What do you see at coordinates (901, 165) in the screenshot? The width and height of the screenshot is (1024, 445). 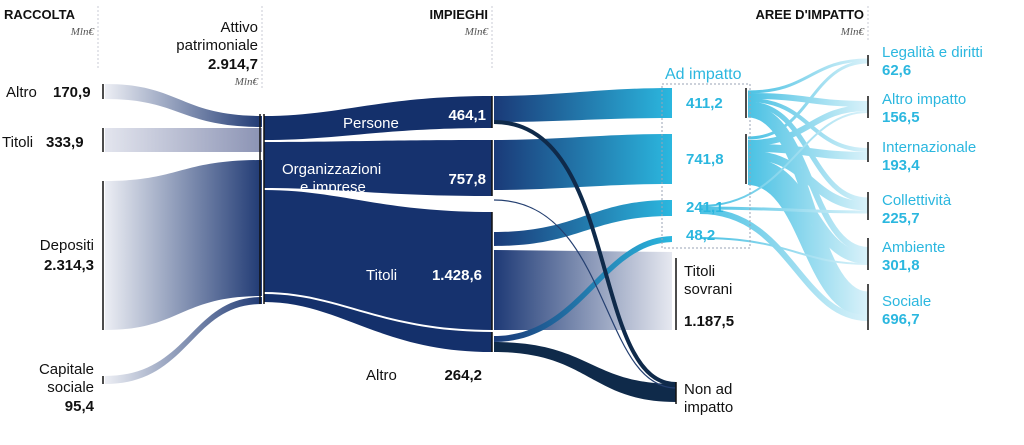 I see `area-internazionale-value: 193,4` at bounding box center [901, 165].